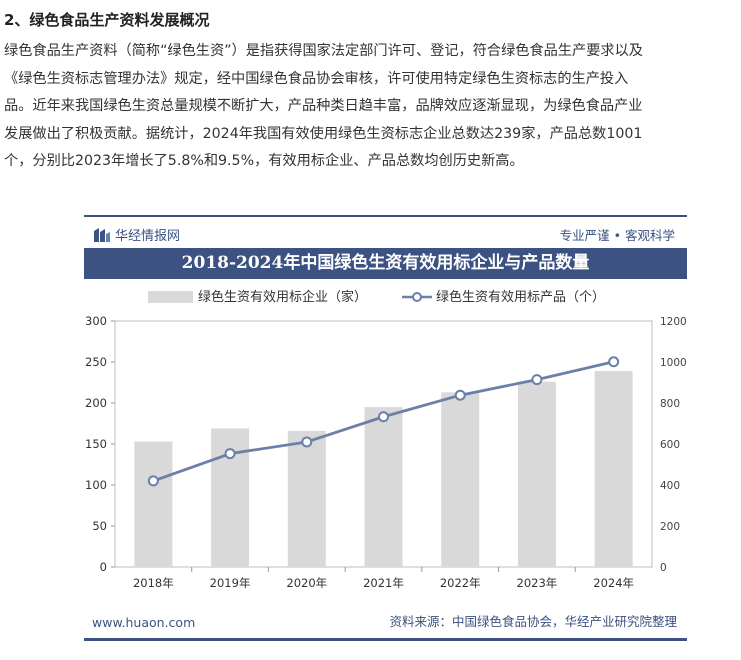  Describe the element at coordinates (376, 297) in the screenshot. I see `chart-legend: 绿色生资有效用标企业（家） 绿色生资有效用标产品（个）` at that location.